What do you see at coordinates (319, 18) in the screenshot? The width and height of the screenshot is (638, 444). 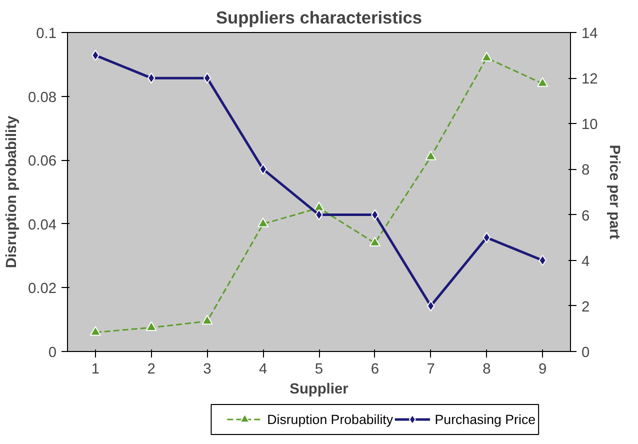 I see `chart-title: Suppliers characteristics` at bounding box center [319, 18].